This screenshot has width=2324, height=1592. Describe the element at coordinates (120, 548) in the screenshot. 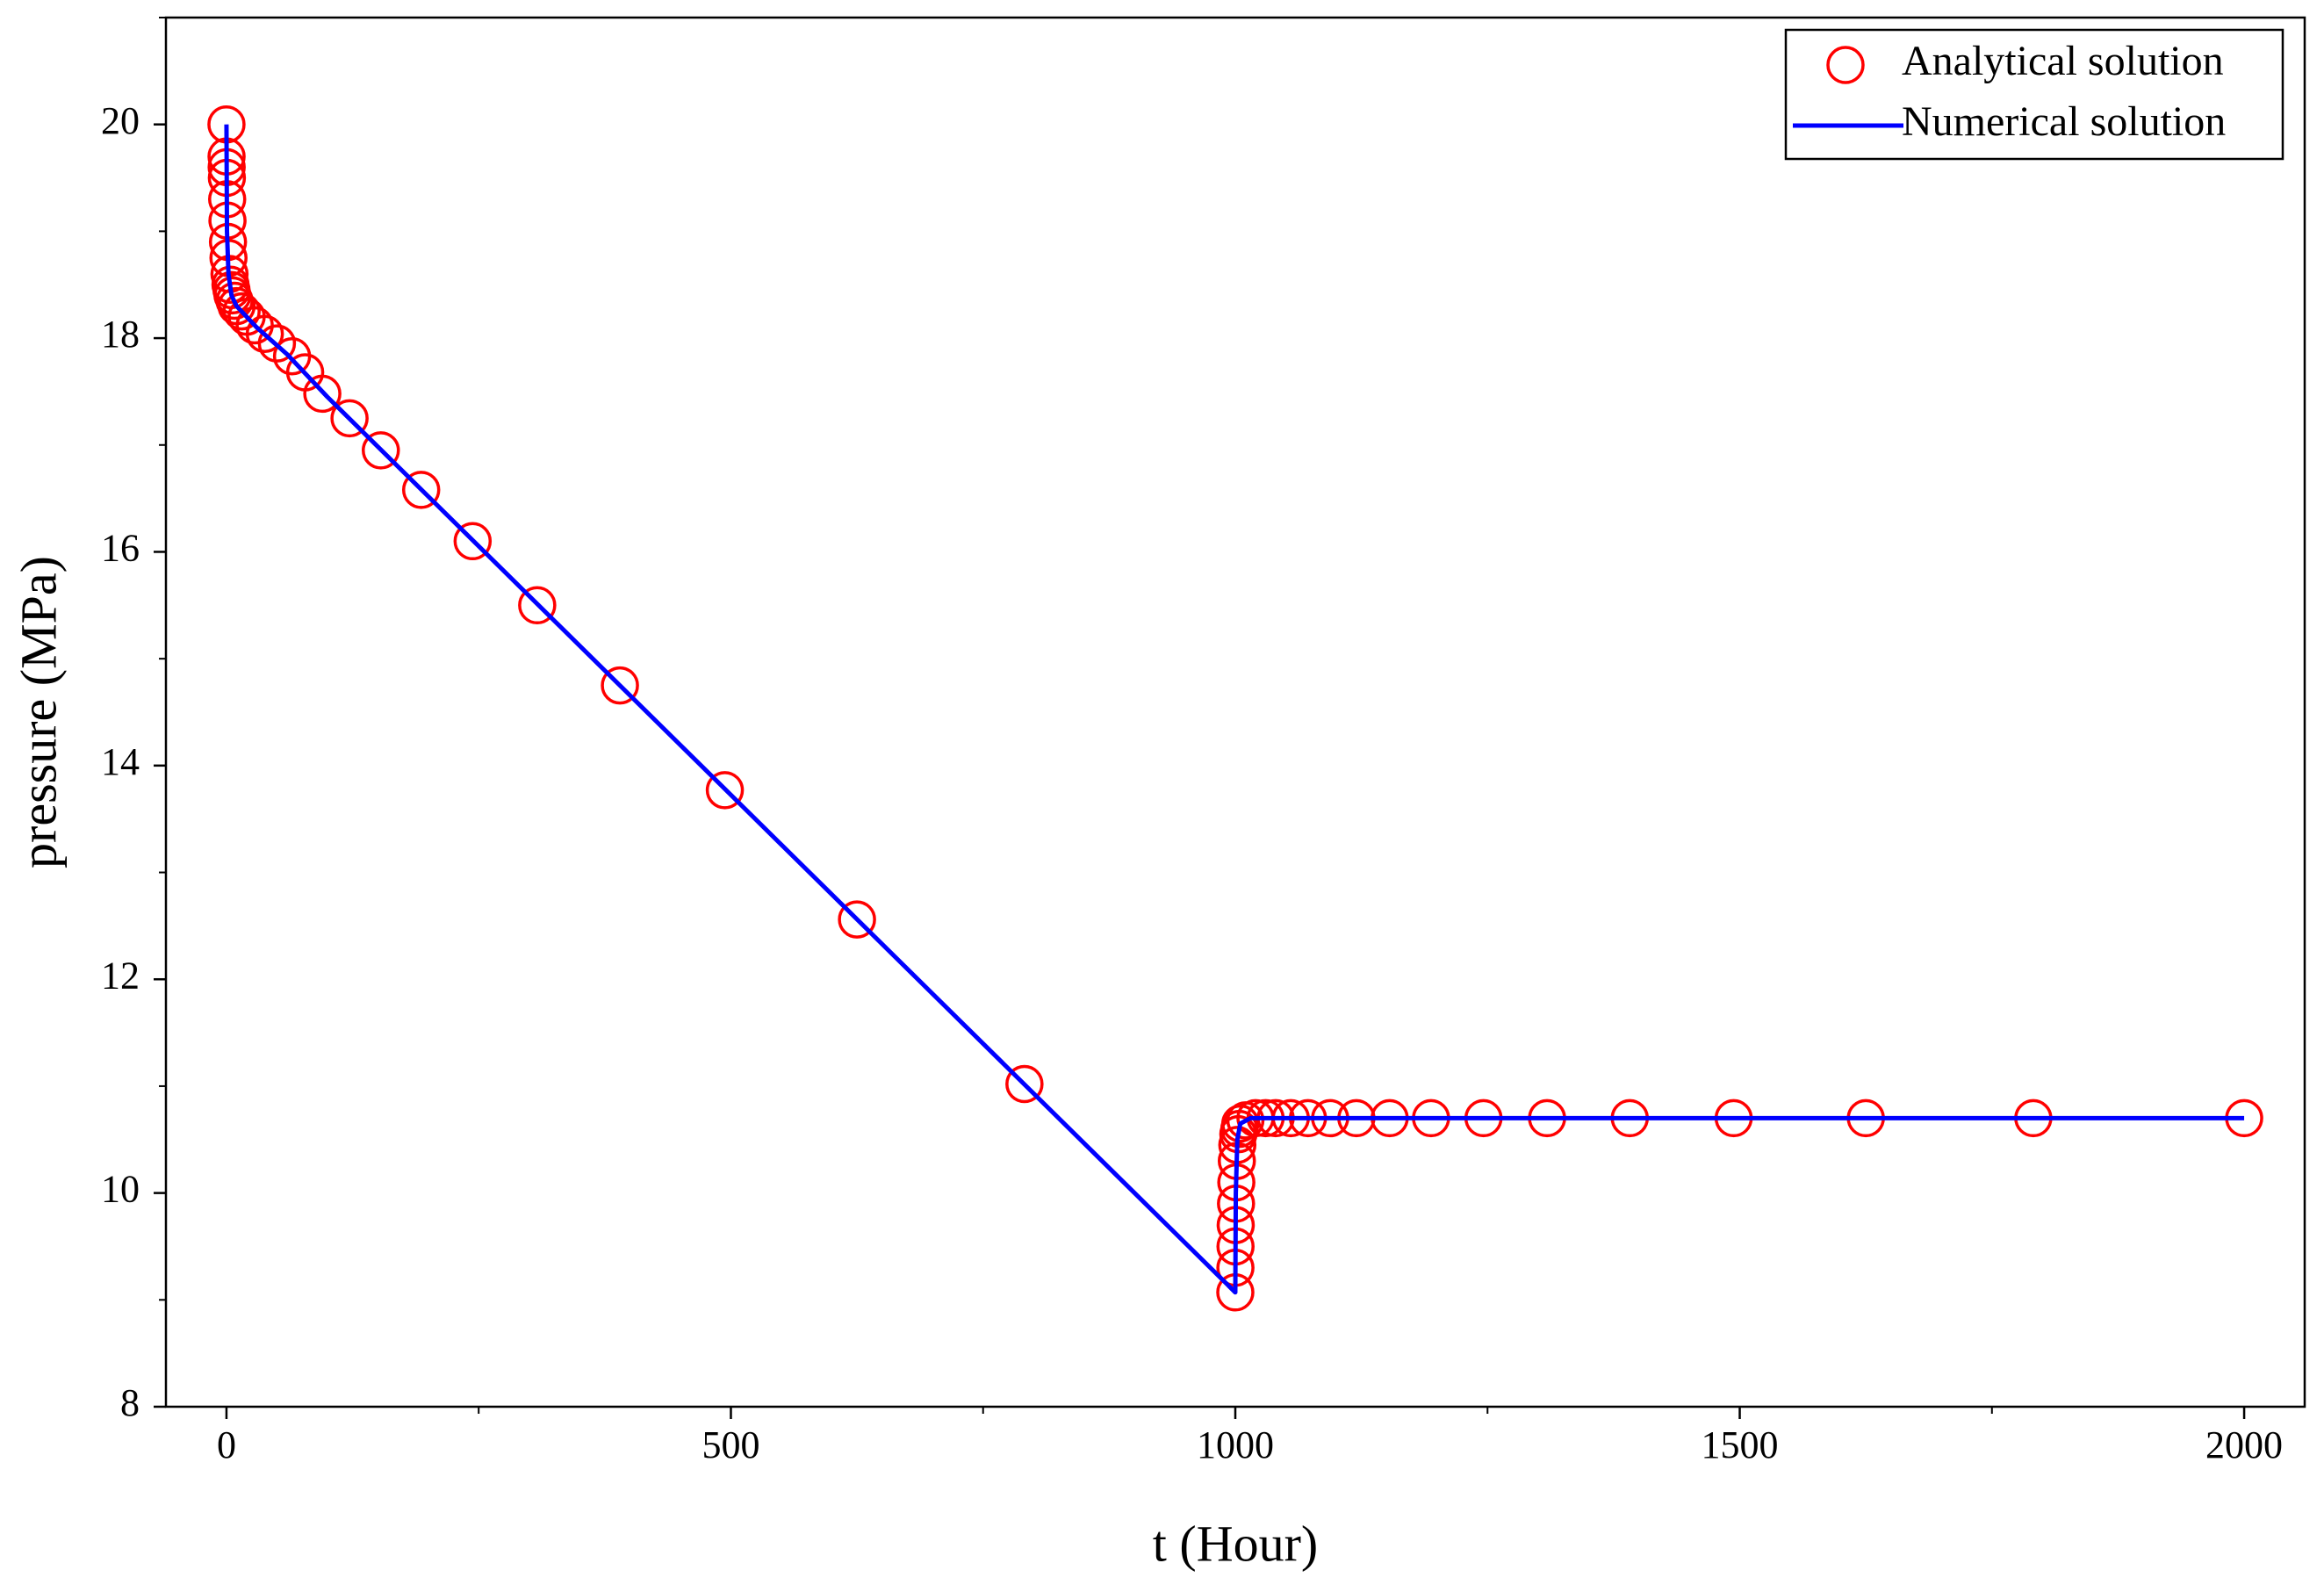

I see `y-tick-label: 16` at that location.